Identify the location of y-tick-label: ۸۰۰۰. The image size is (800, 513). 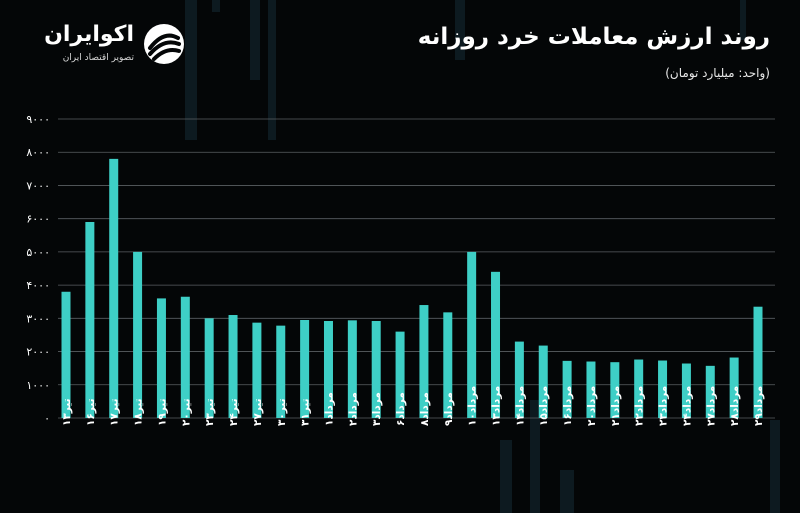
(38, 152).